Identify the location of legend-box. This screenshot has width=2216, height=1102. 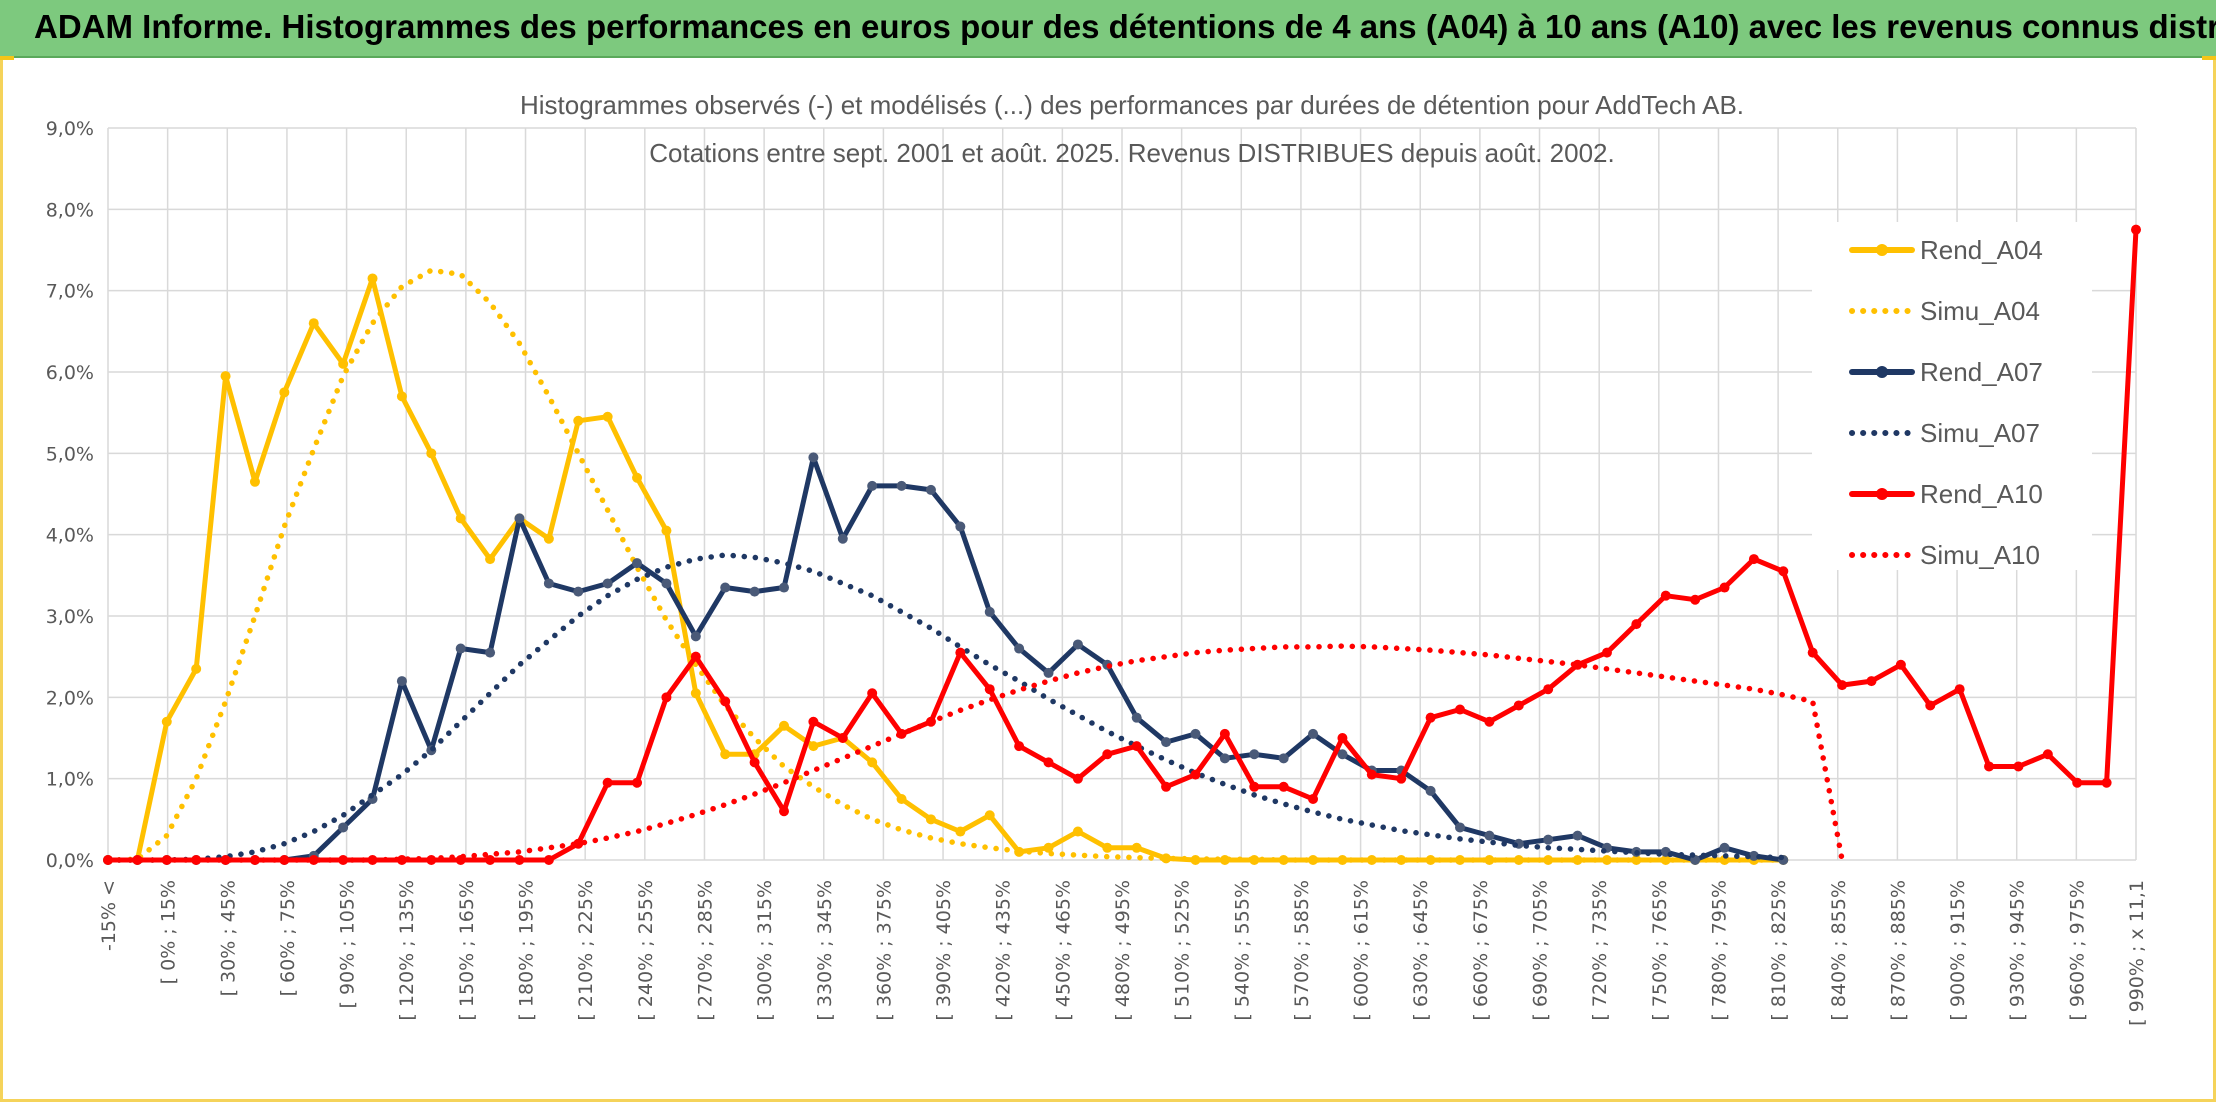
(1952, 396).